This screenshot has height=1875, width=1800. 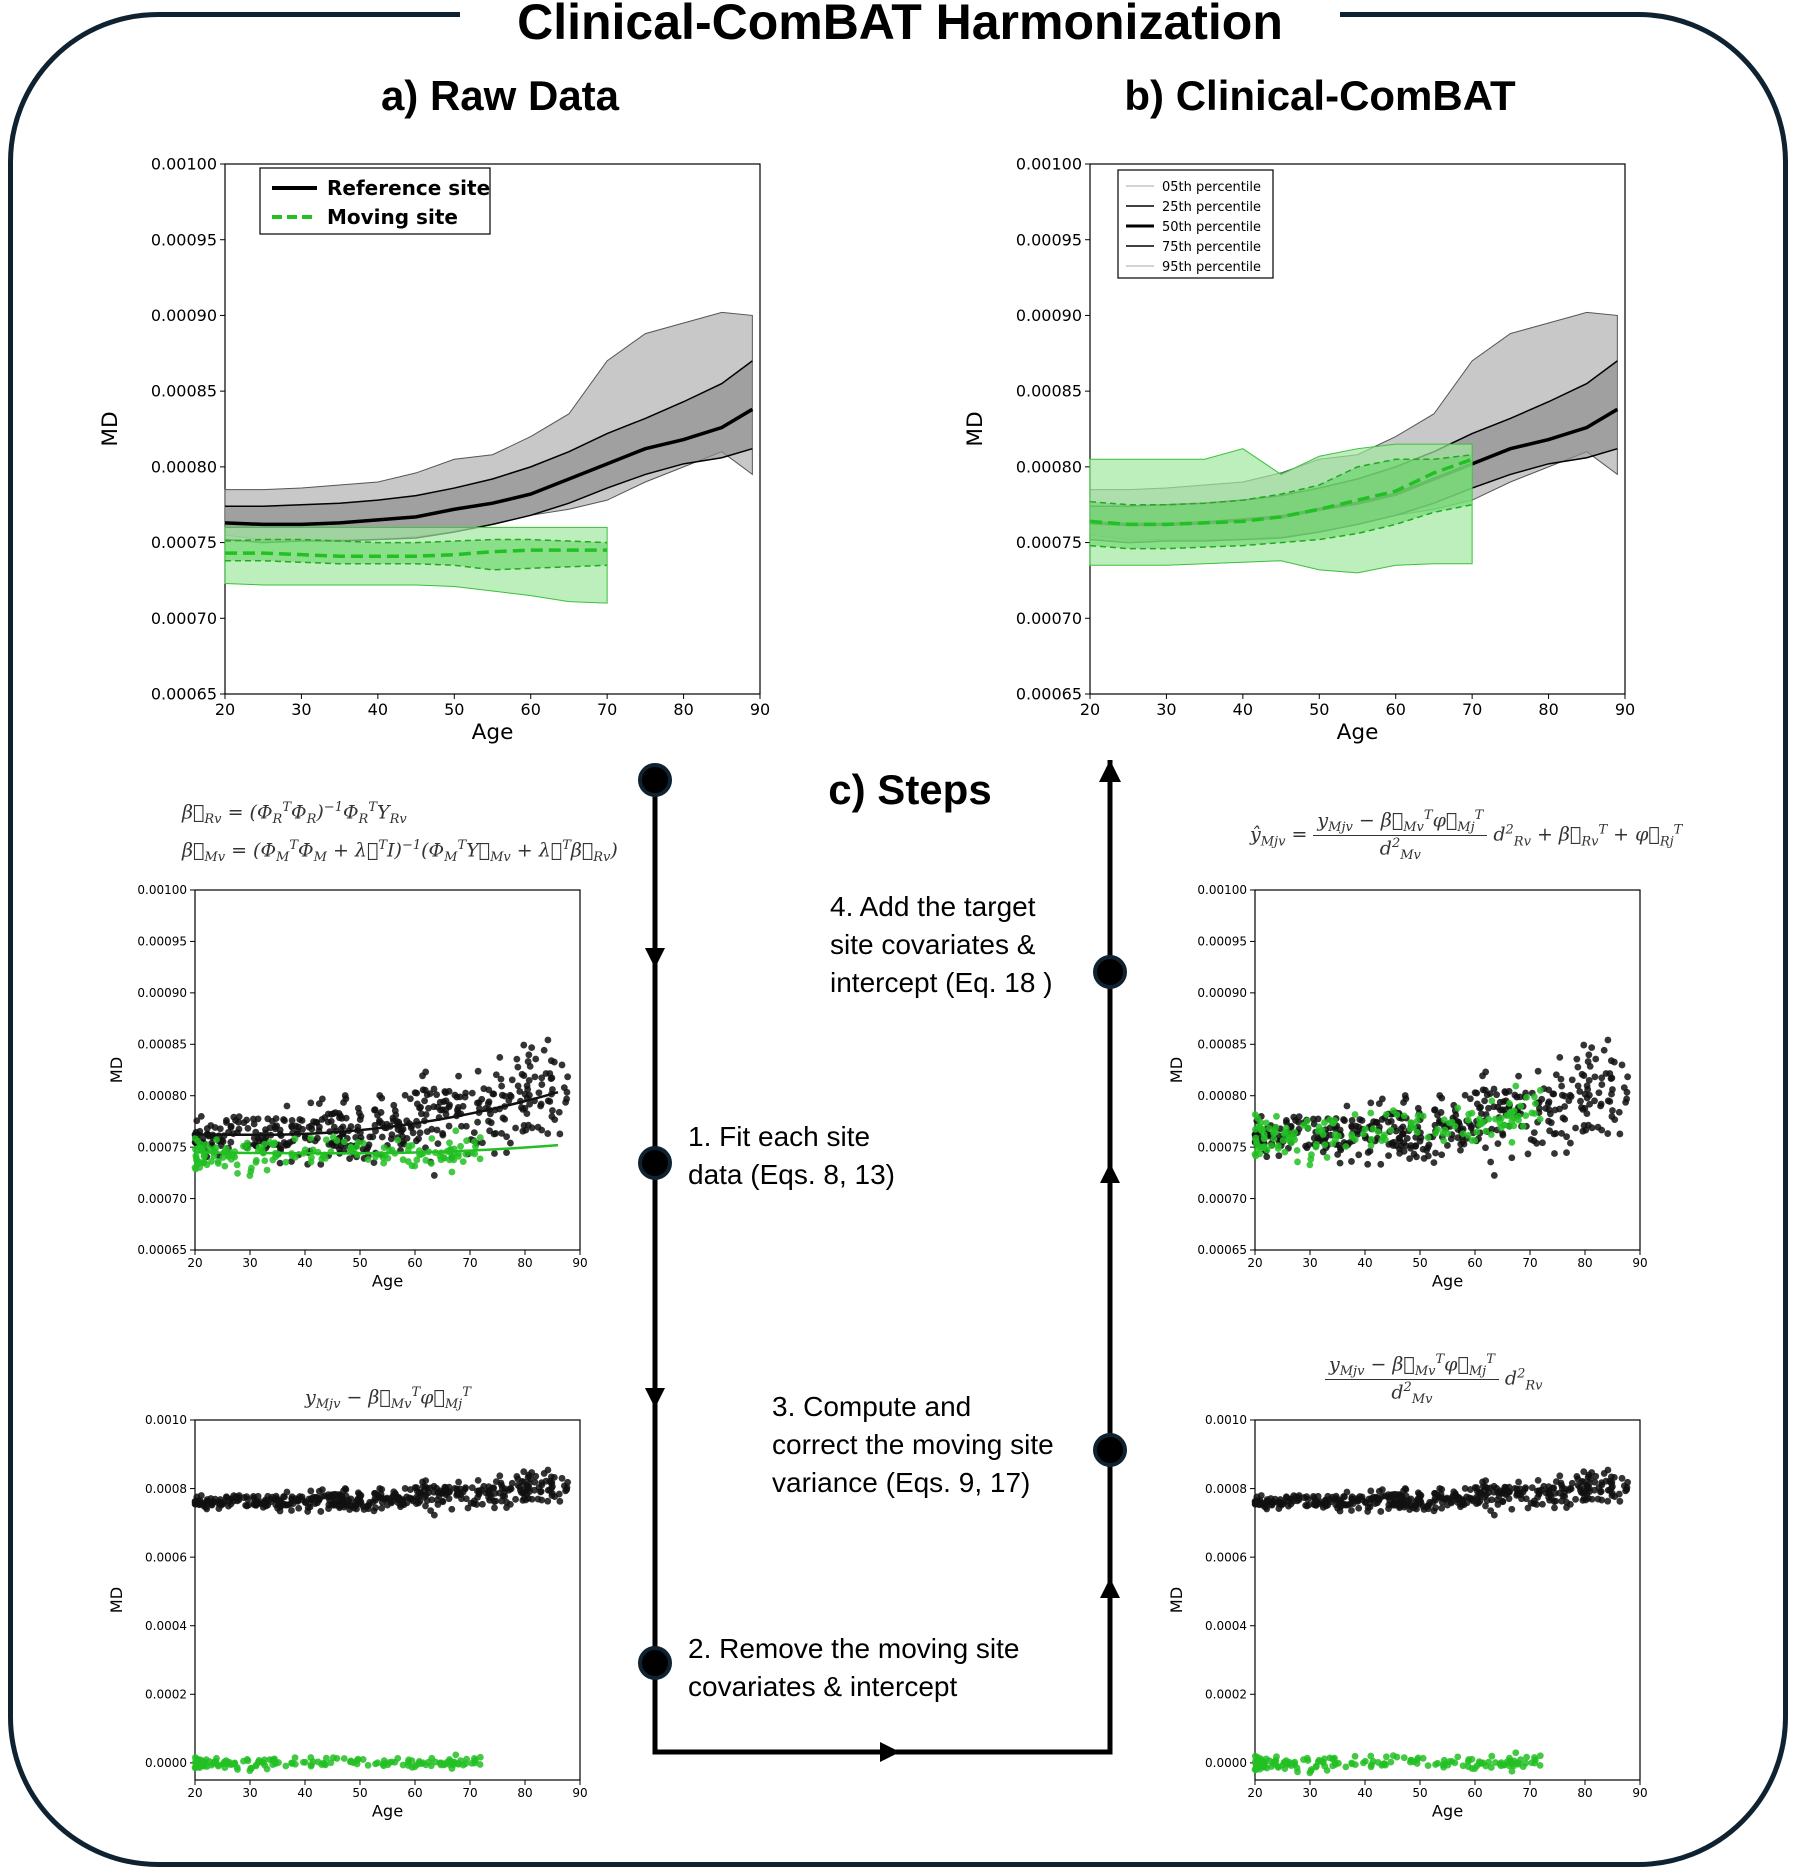 I want to click on plot-frame, so click(x=1447, y=1070).